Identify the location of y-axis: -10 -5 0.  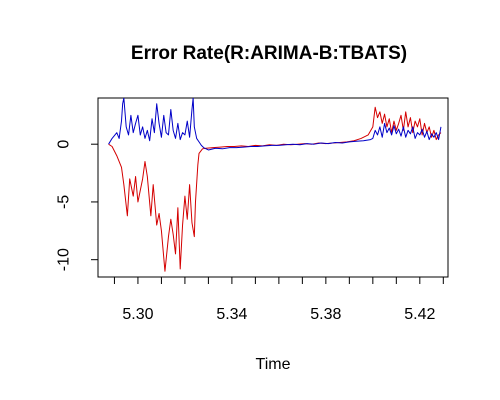
(77, 205).